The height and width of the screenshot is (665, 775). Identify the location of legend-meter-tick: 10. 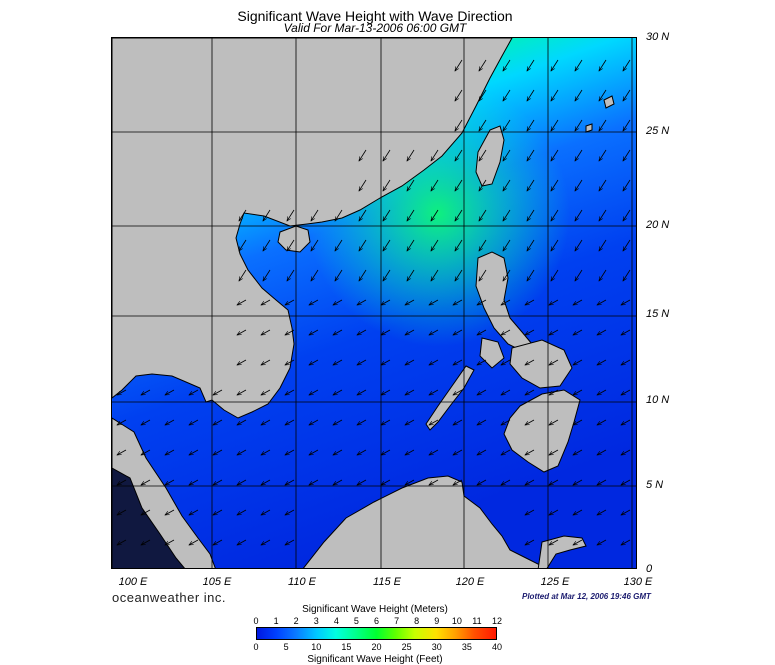
(456, 621).